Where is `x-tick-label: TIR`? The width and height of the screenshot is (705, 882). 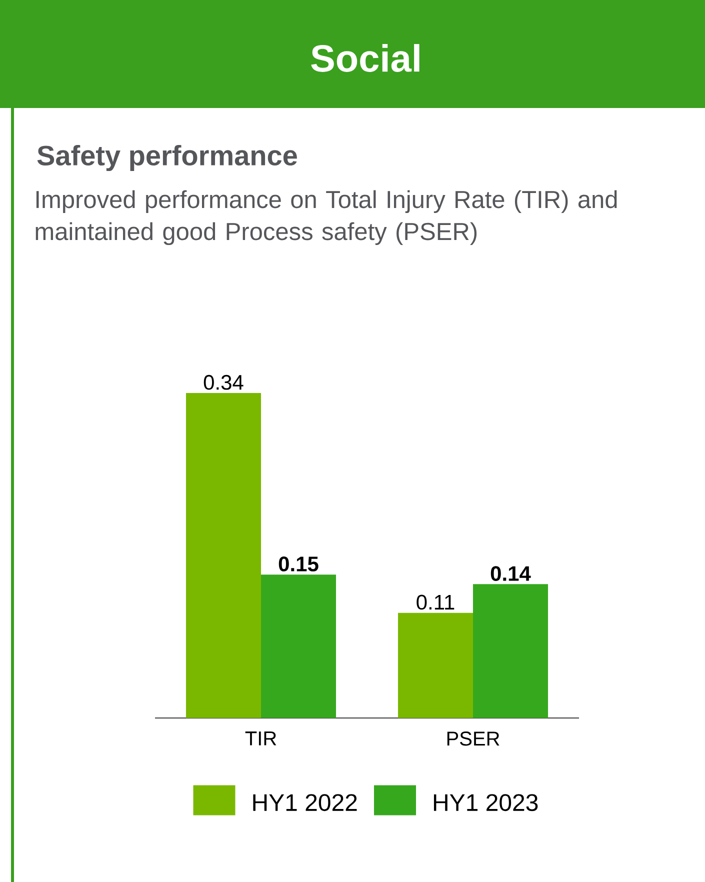 x-tick-label: TIR is located at coordinates (260, 739).